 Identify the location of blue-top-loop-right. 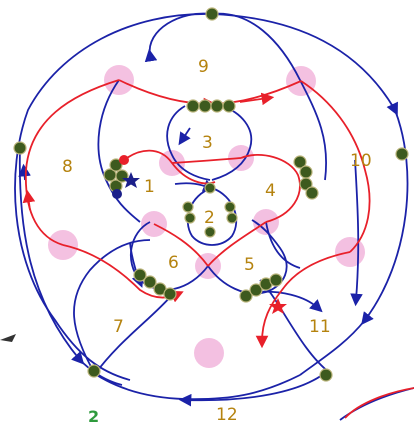
(269, 96).